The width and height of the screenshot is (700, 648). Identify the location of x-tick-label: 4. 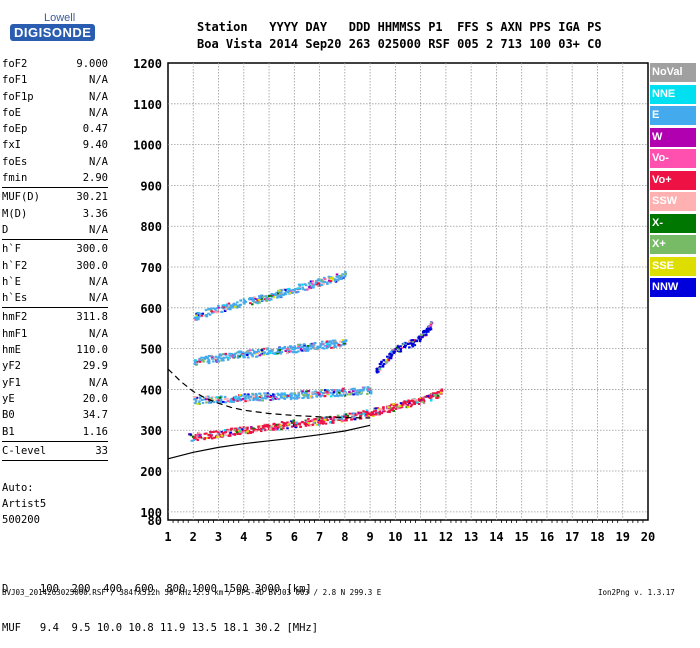
(243, 537).